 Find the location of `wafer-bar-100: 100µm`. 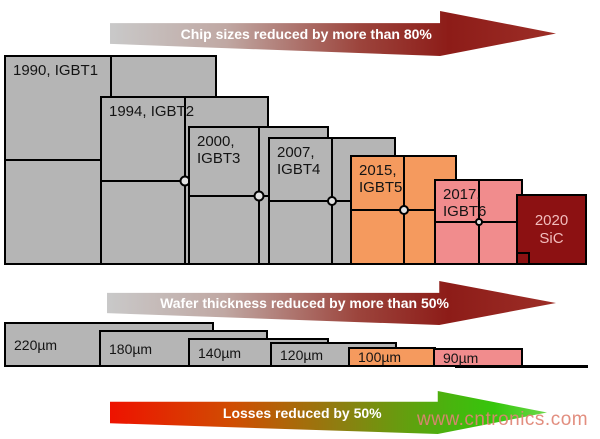

wafer-bar-100: 100µm is located at coordinates (392, 357).